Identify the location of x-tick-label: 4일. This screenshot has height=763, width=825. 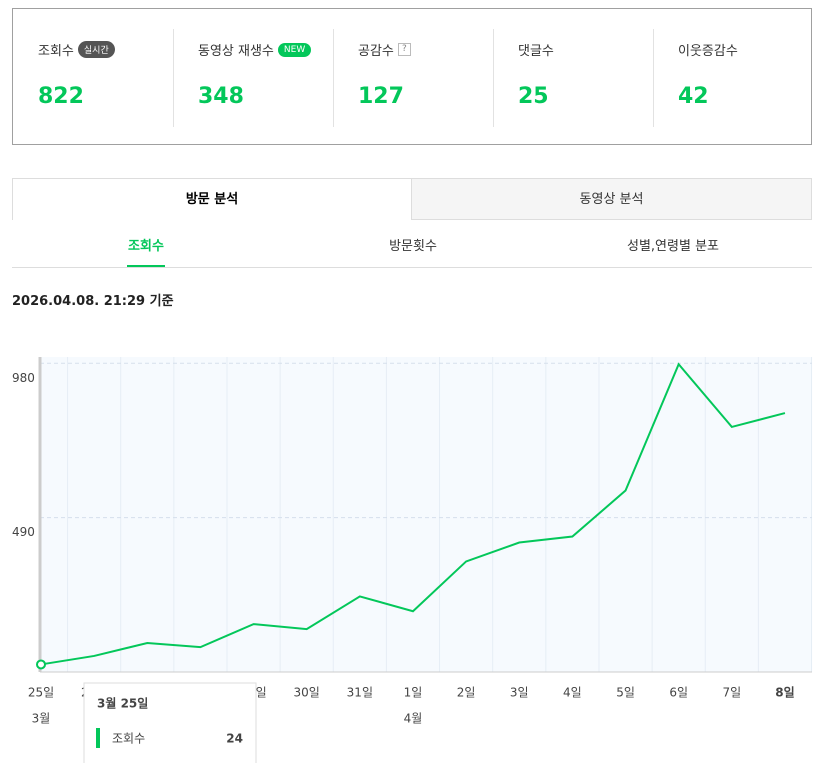
(572, 693).